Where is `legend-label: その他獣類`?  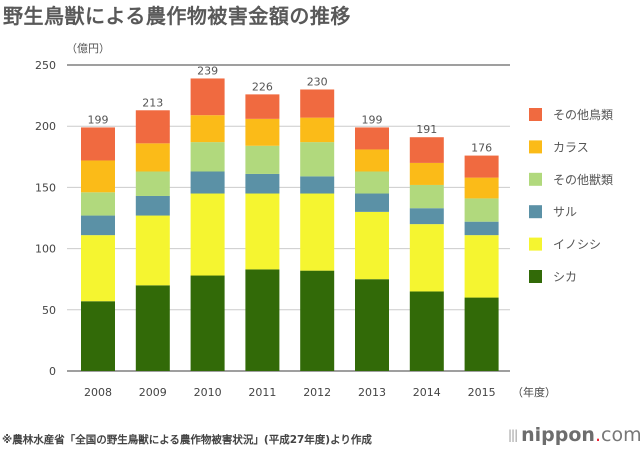
legend-label: その他獣類 is located at coordinates (583, 180).